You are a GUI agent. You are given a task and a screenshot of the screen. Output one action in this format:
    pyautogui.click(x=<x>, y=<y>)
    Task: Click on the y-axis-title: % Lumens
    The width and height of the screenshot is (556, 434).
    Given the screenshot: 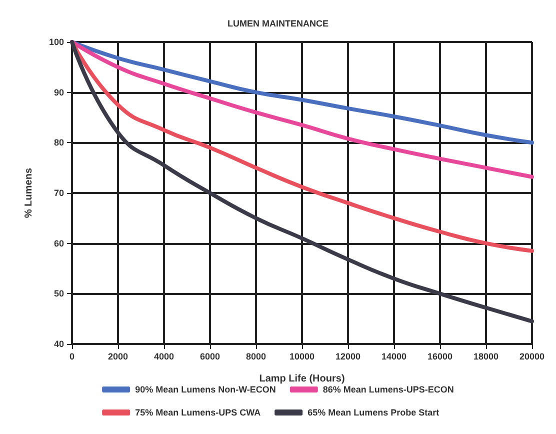 What is the action you would take?
    pyautogui.click(x=29, y=193)
    